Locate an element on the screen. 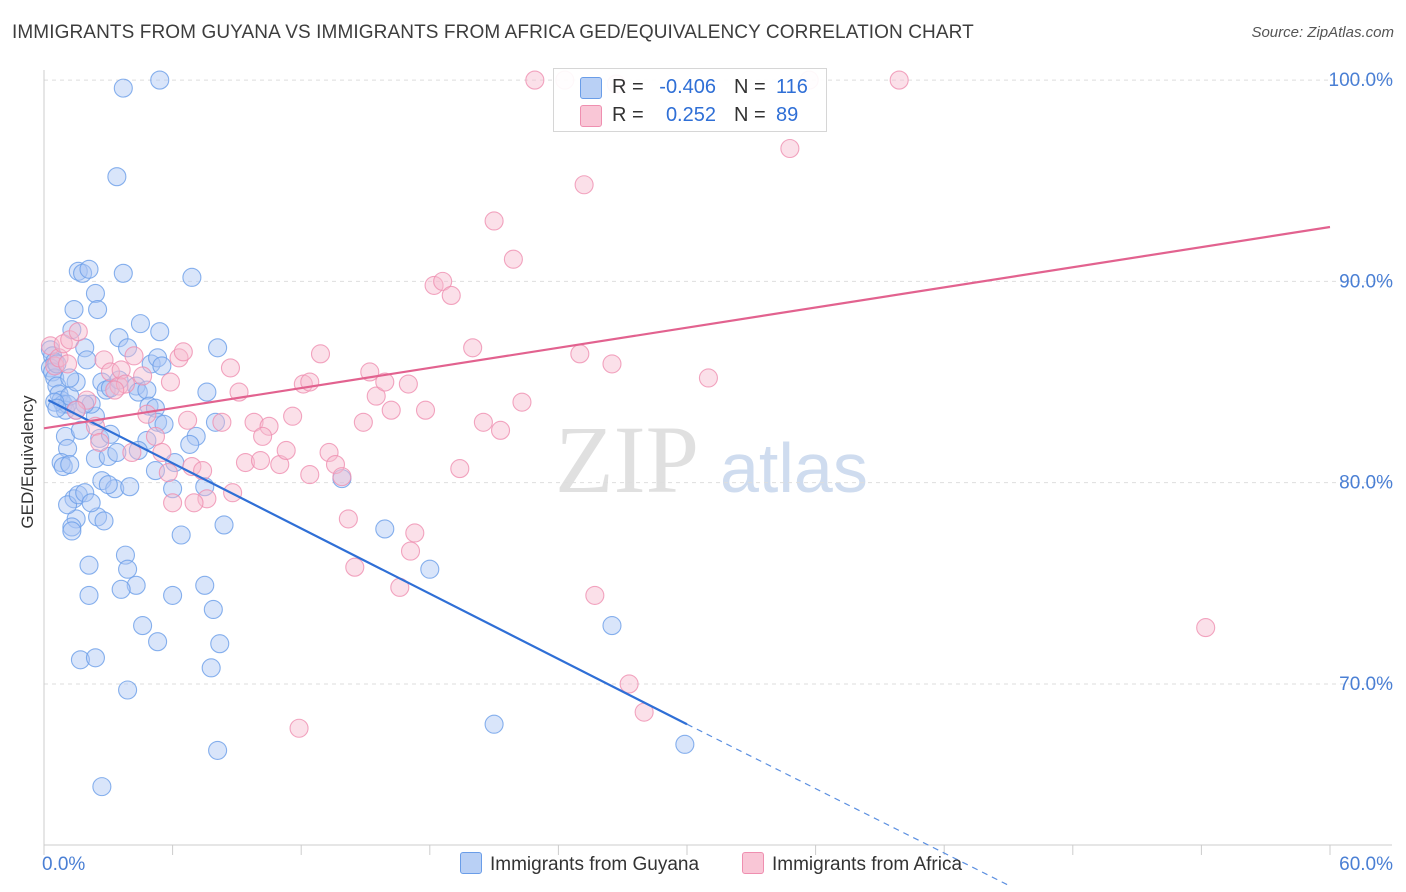 Image resolution: width=1406 pixels, height=892 pixels. legend-row-guyana: R = -0.406 N = 116 is located at coordinates (690, 87).